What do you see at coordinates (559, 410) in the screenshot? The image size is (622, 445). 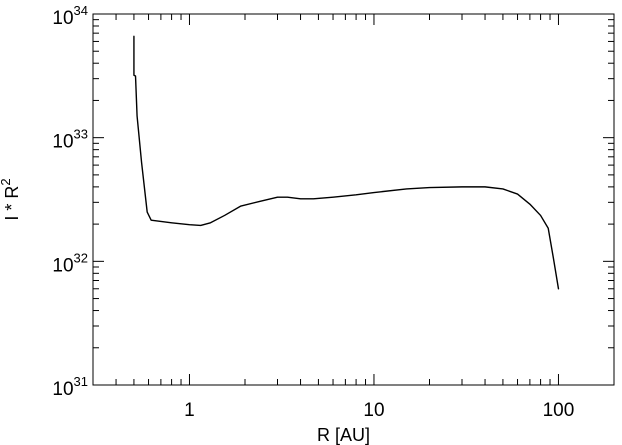 I see `x-tick-label: 100` at bounding box center [559, 410].